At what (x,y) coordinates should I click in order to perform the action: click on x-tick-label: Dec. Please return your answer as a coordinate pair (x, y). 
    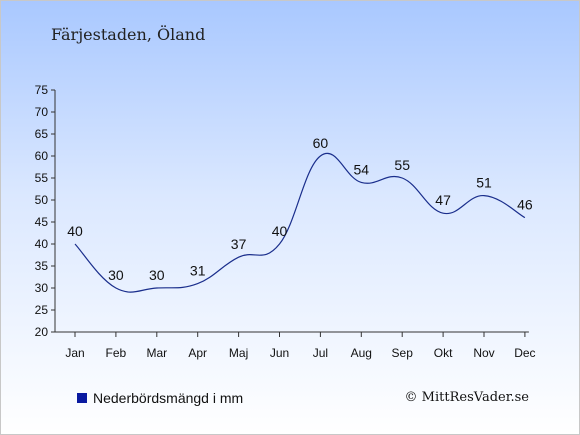
    Looking at the image, I should click on (524, 353).